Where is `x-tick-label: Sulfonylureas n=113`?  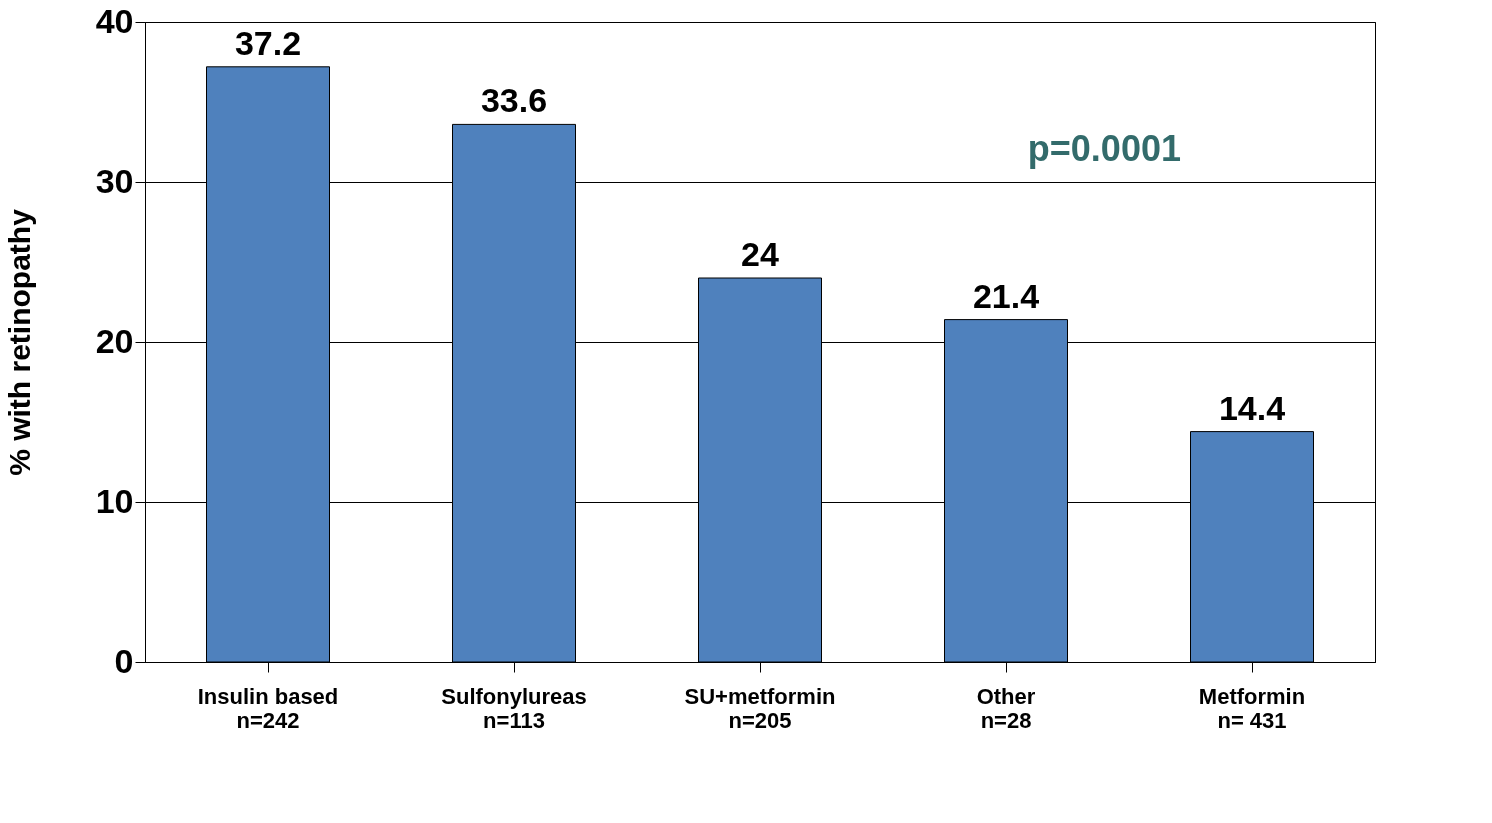 x-tick-label: Sulfonylureas n=113 is located at coordinates (514, 708).